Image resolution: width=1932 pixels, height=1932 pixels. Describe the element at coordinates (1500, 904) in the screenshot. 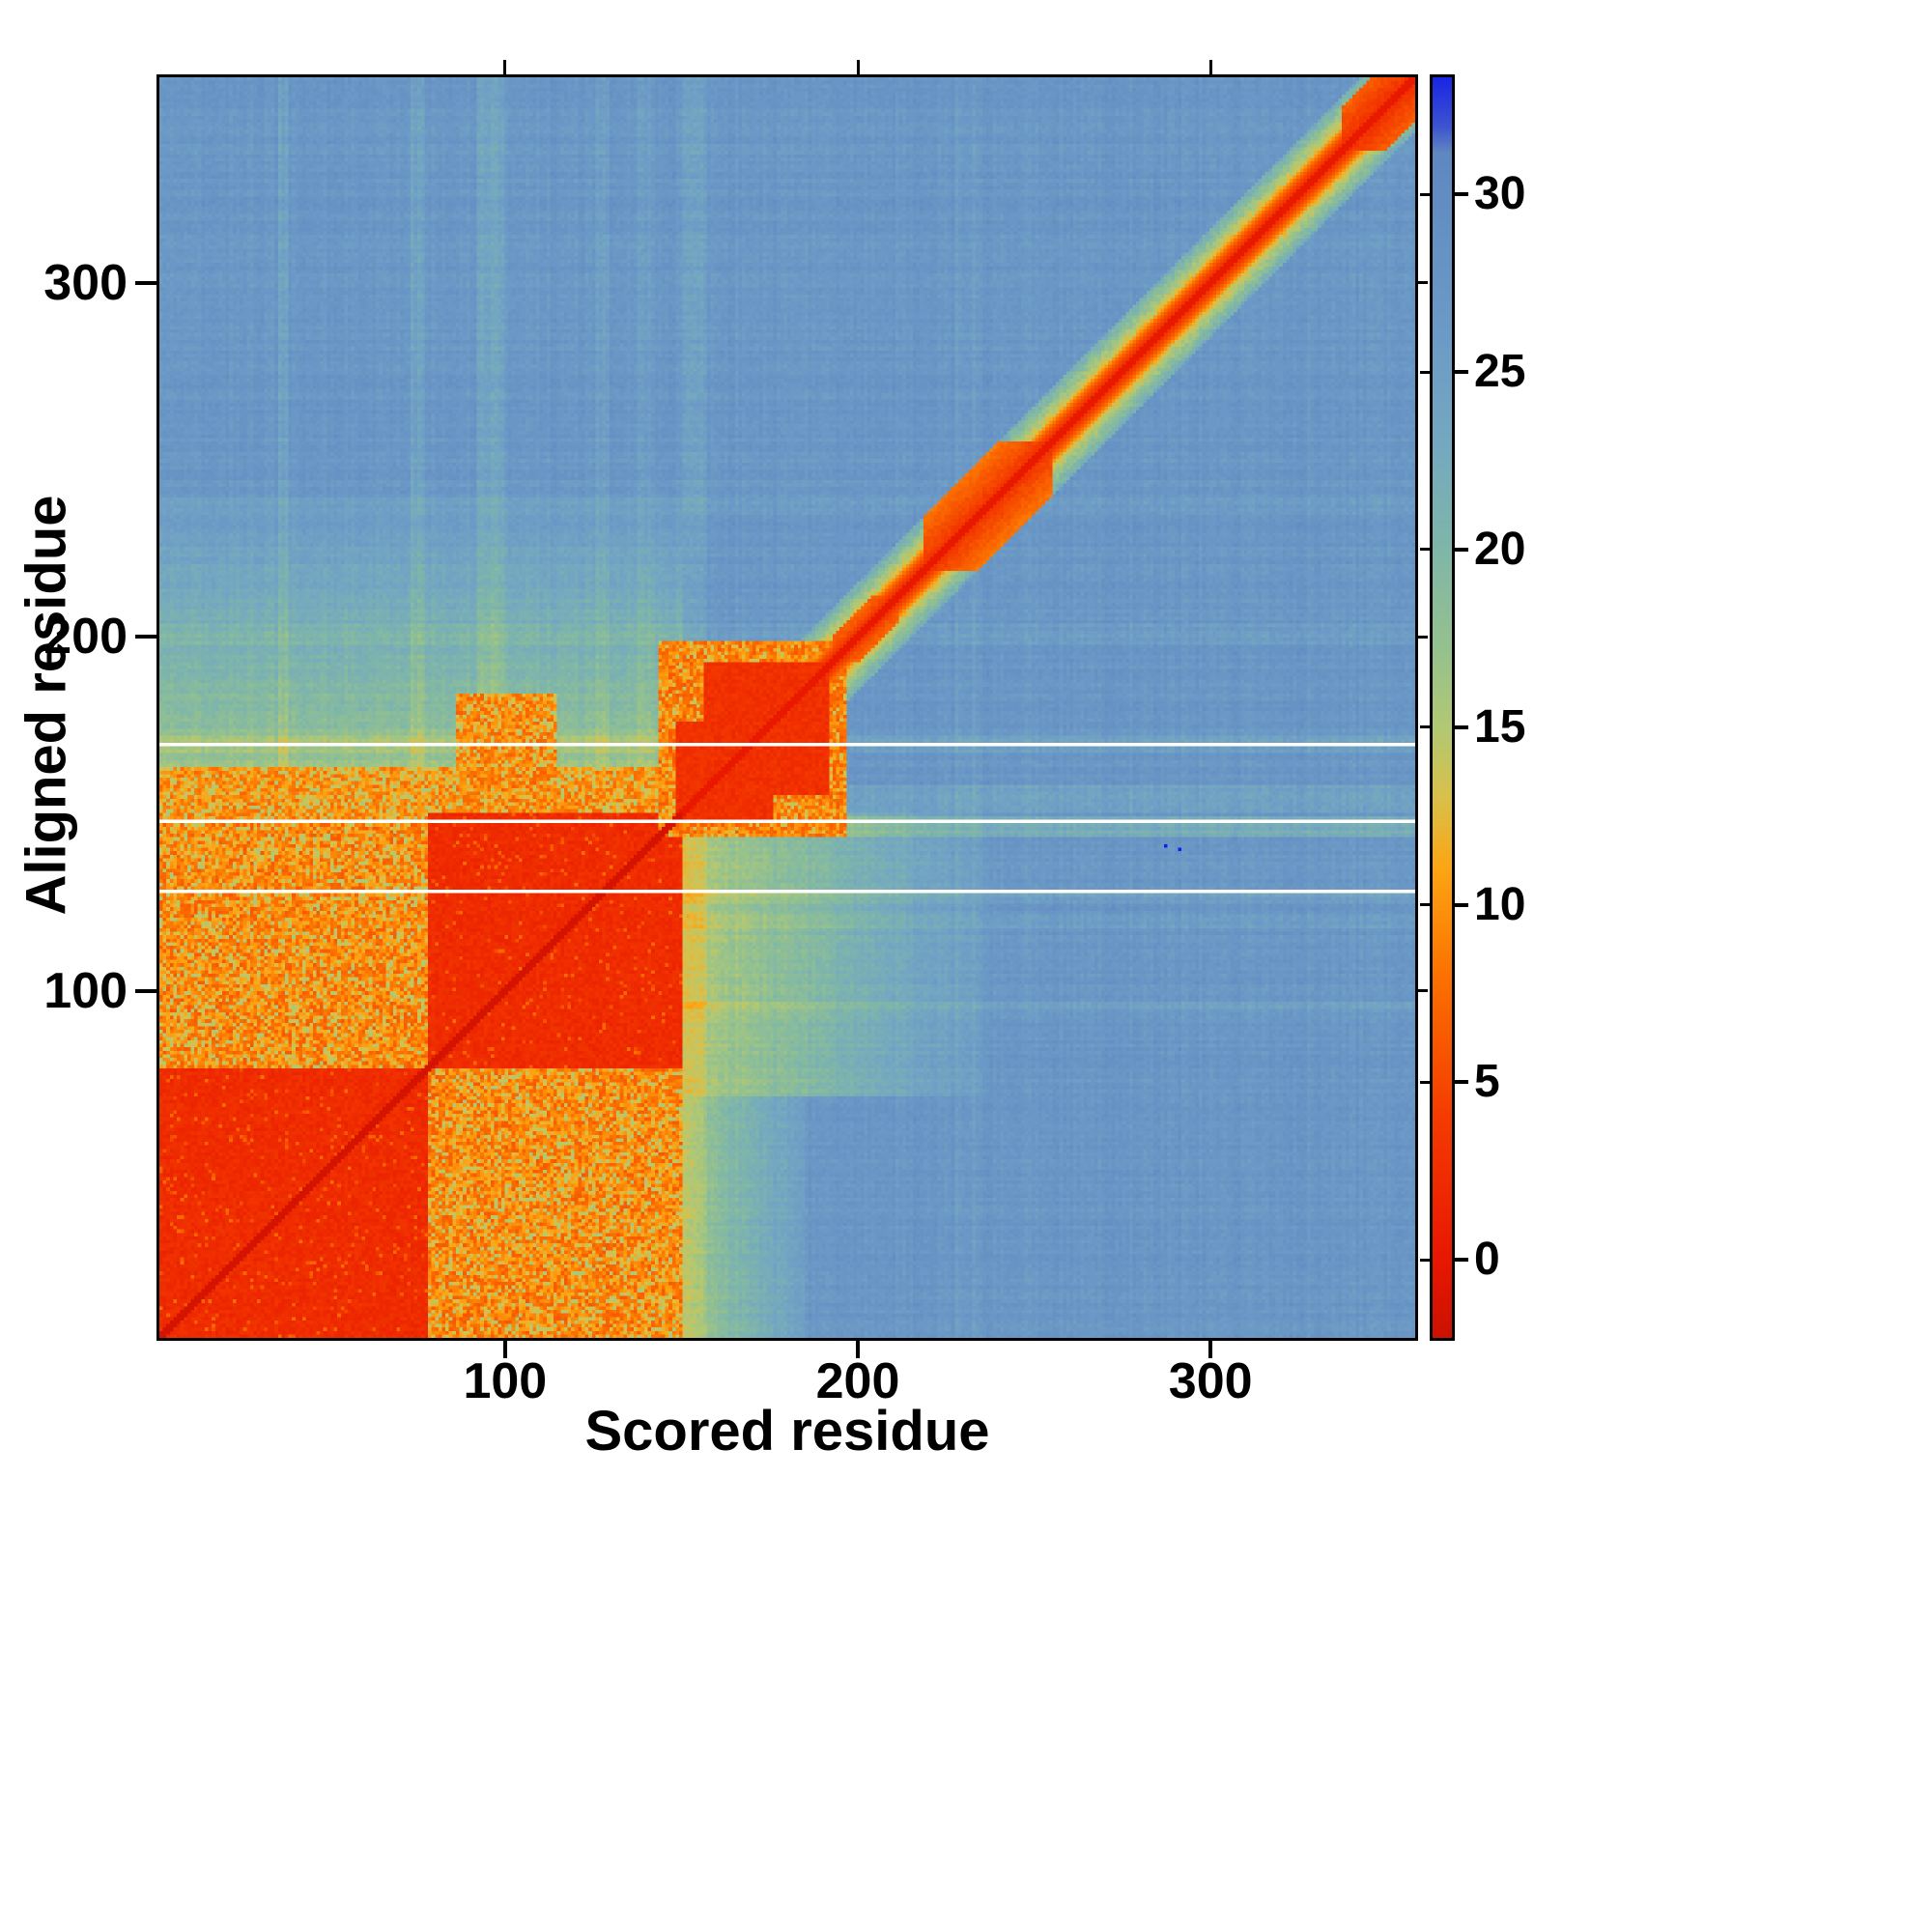

I see `colorbar-tick-label: 10` at that location.